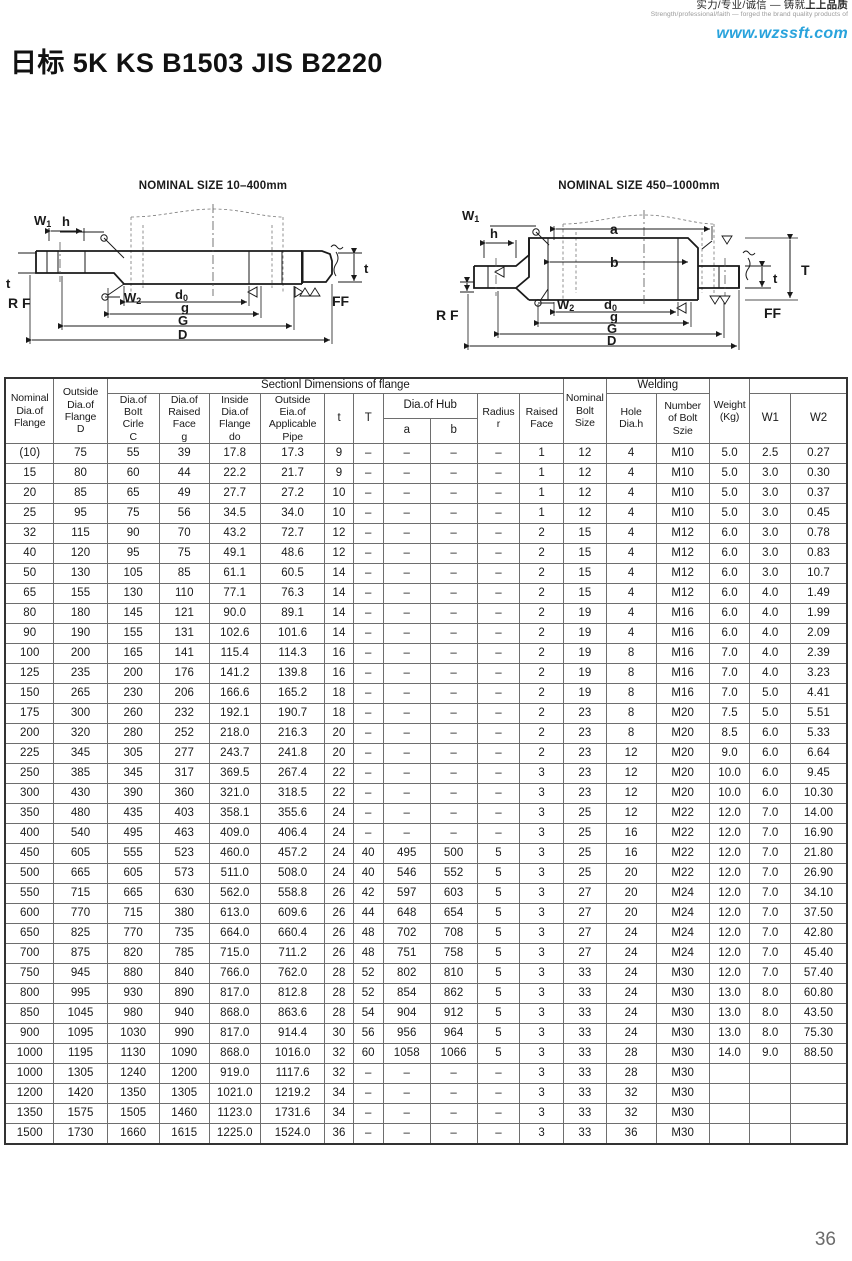 The image size is (852, 1261). What do you see at coordinates (80, 874) in the screenshot?
I see `cell-outside_dia_flange_D: 665` at bounding box center [80, 874].